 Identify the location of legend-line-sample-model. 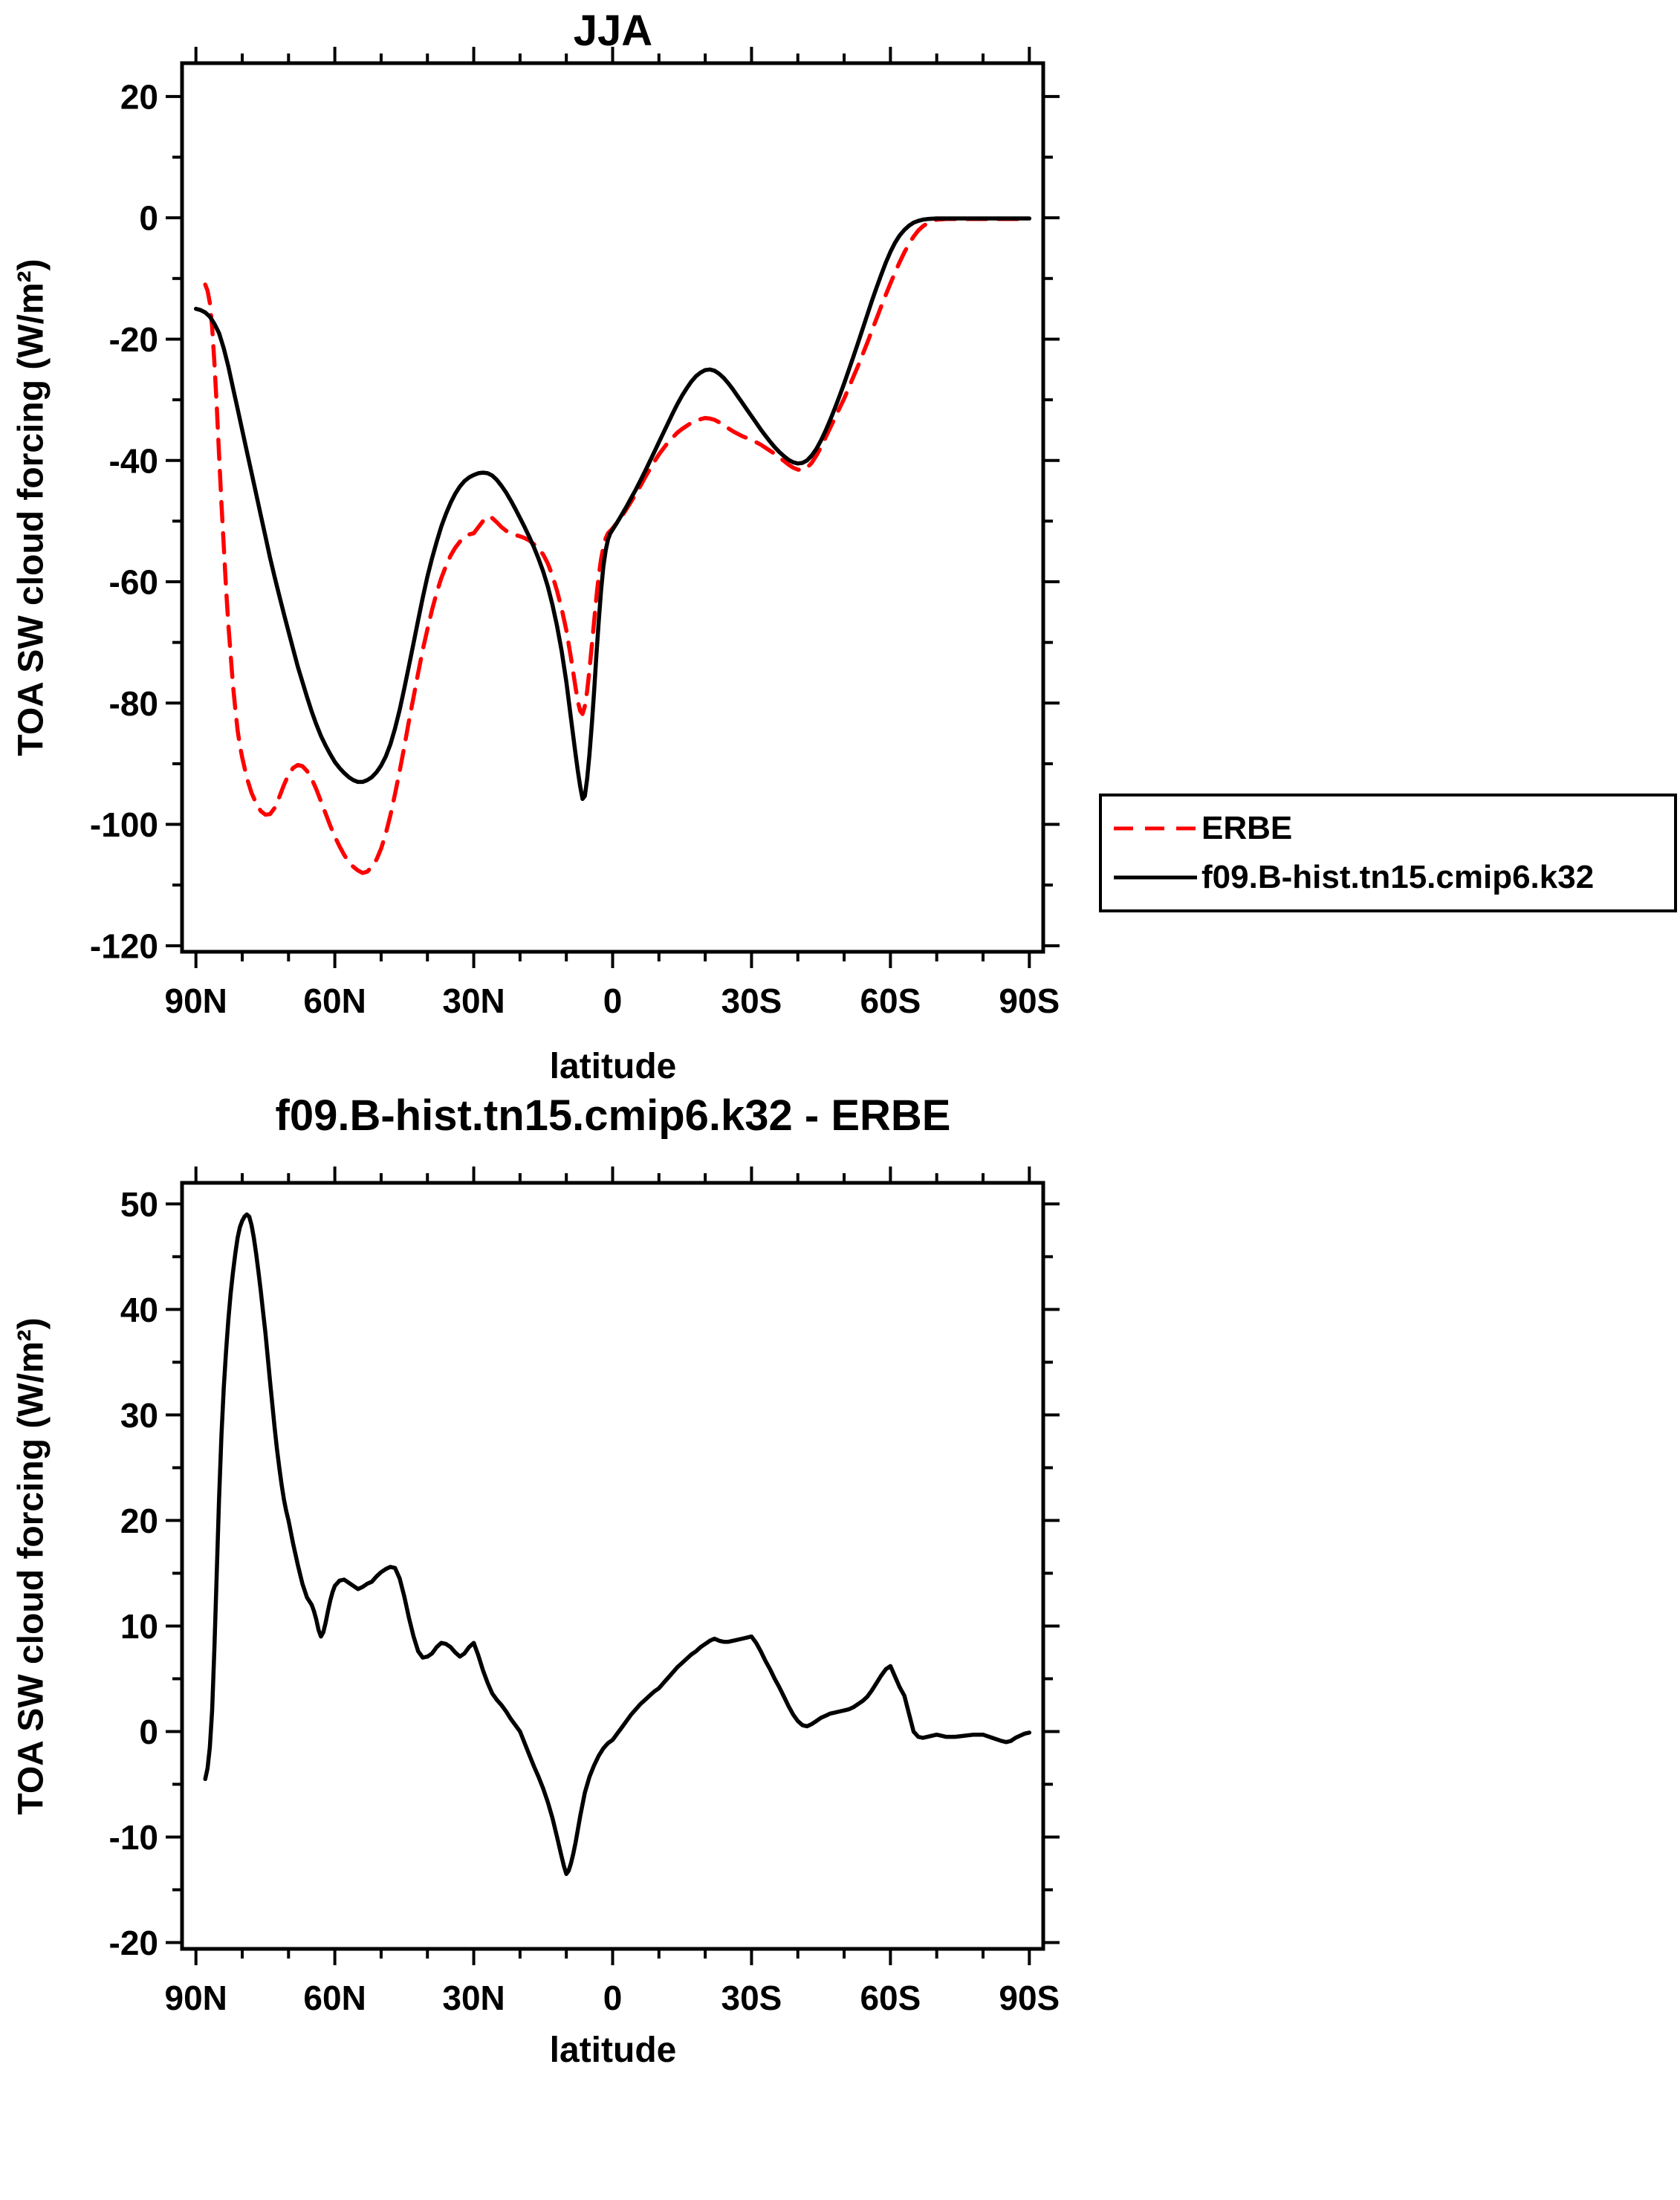
(1156, 878).